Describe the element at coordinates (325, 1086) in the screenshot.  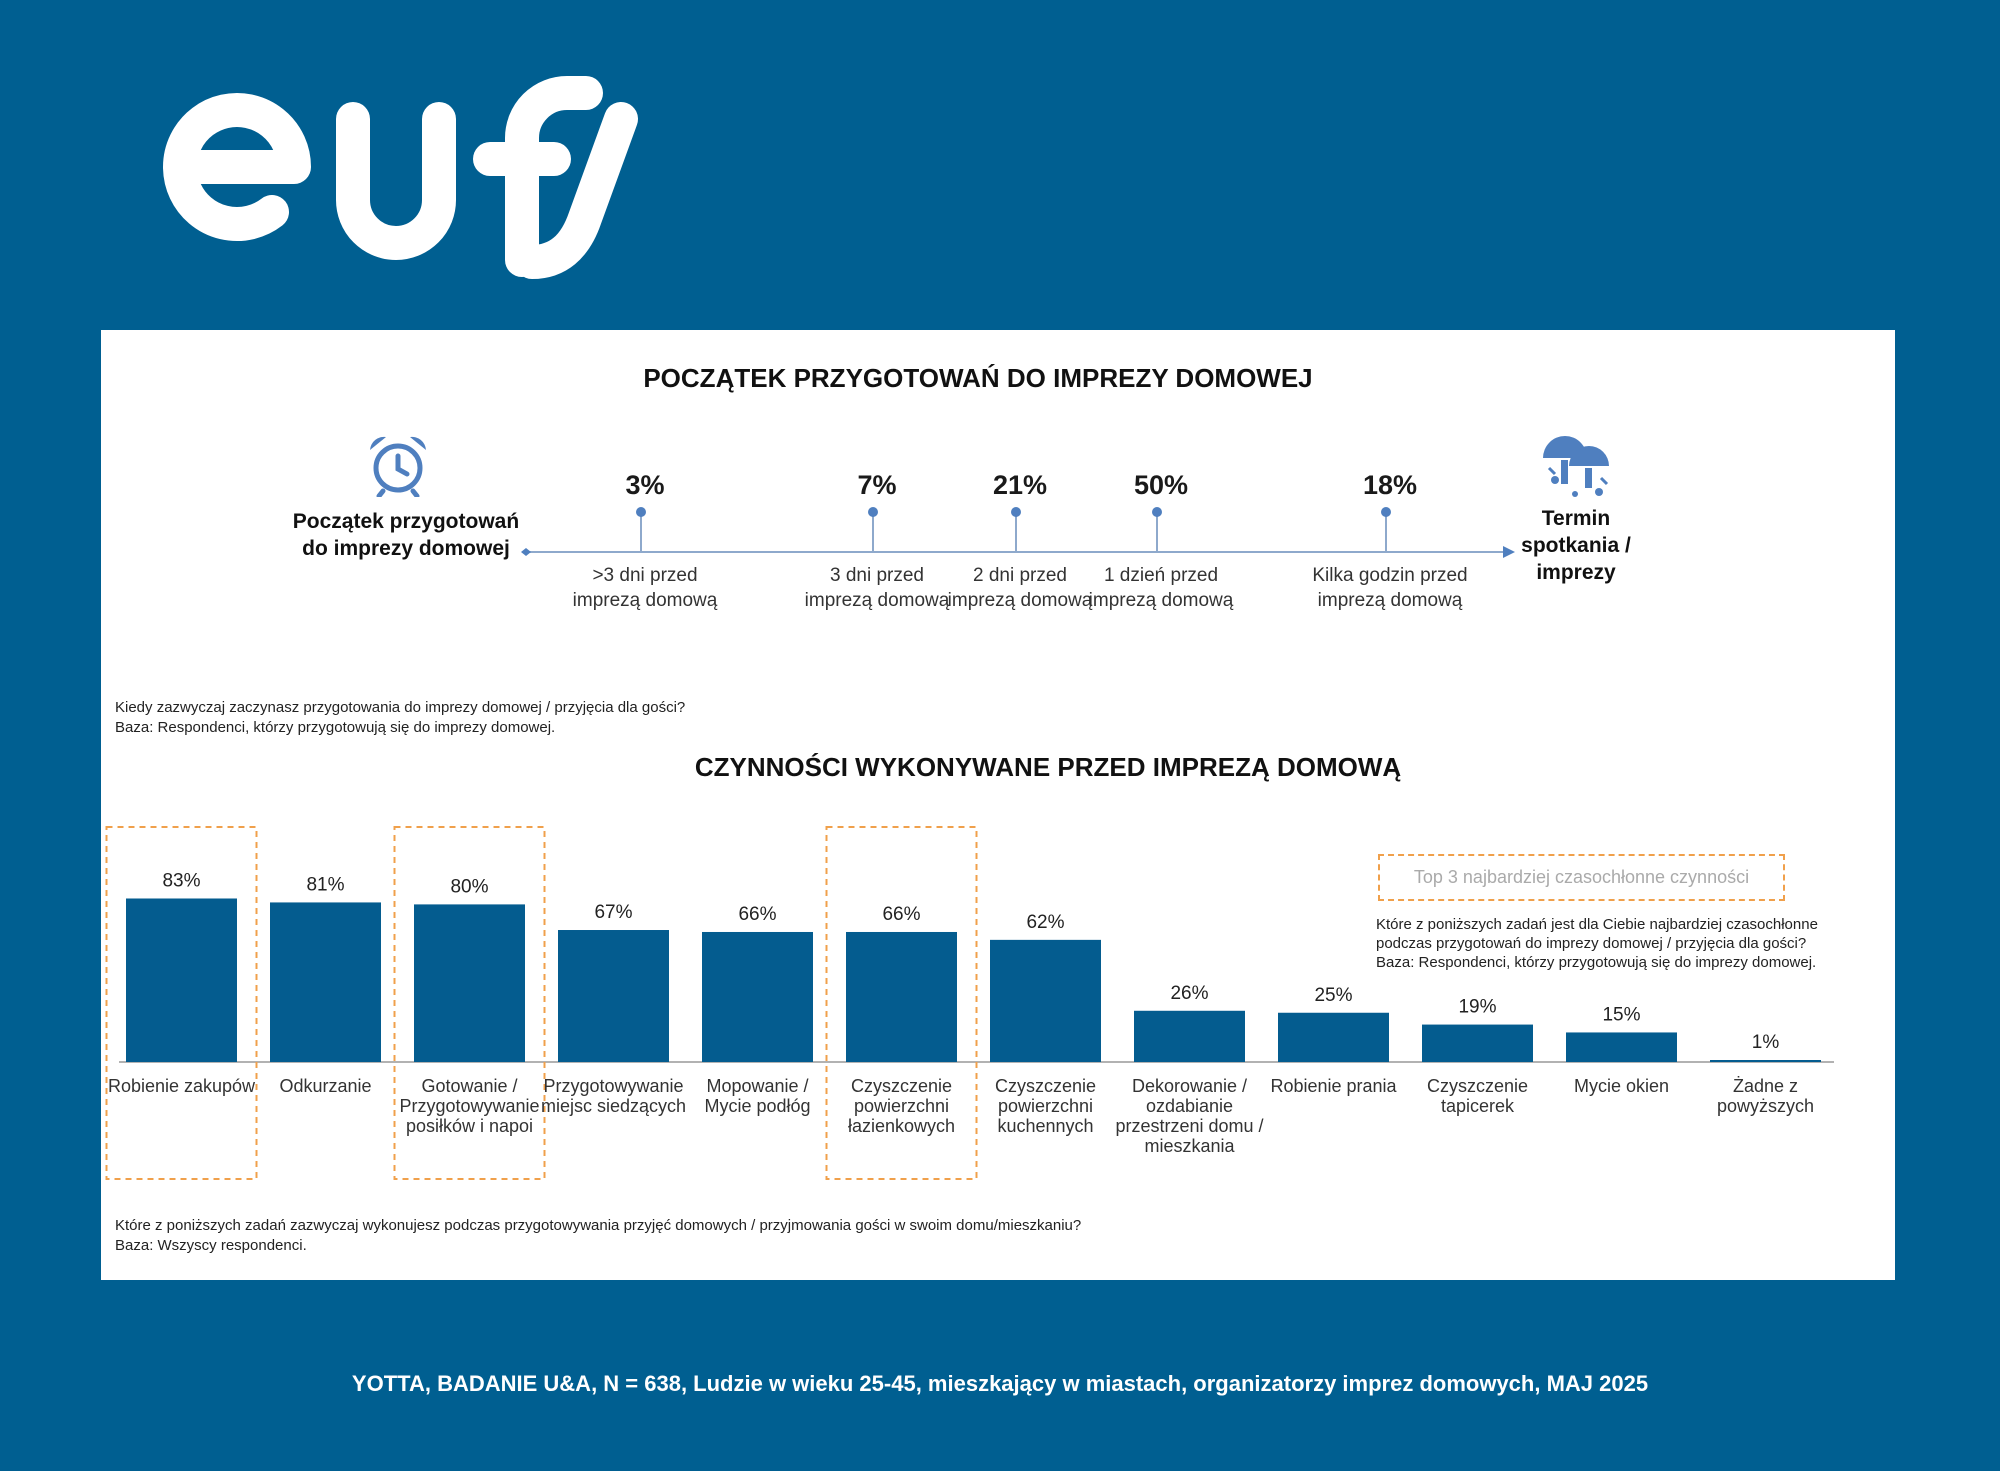
I see `category-label: Odkurzanie` at that location.